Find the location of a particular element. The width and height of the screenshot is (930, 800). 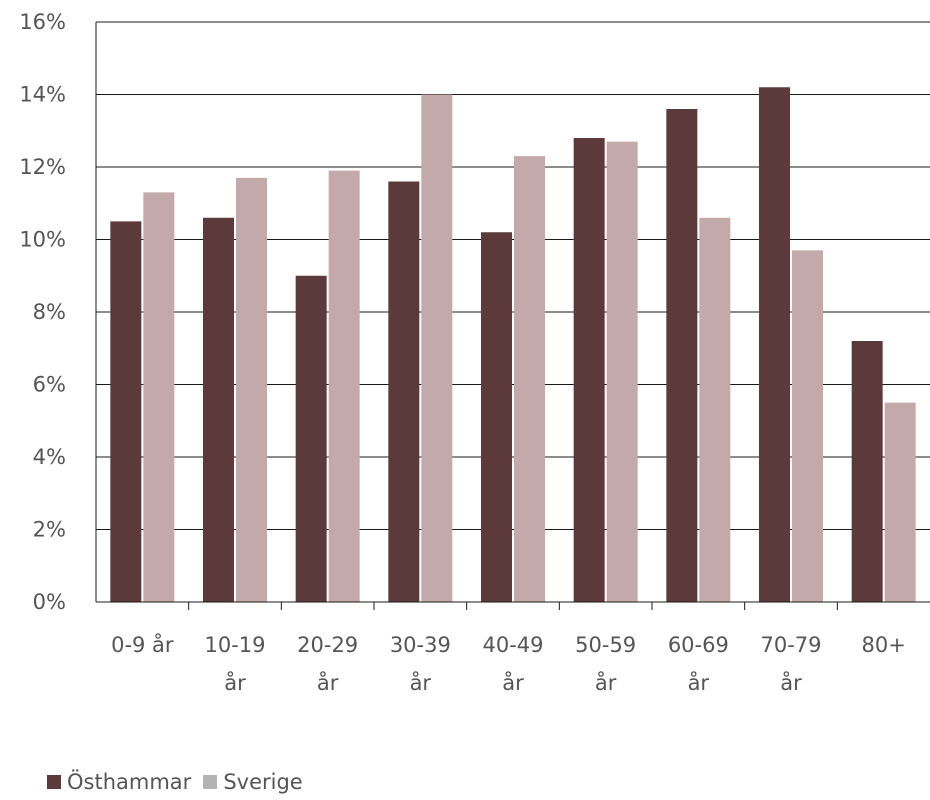

x-tick-label: 40-49 is located at coordinates (512, 645).